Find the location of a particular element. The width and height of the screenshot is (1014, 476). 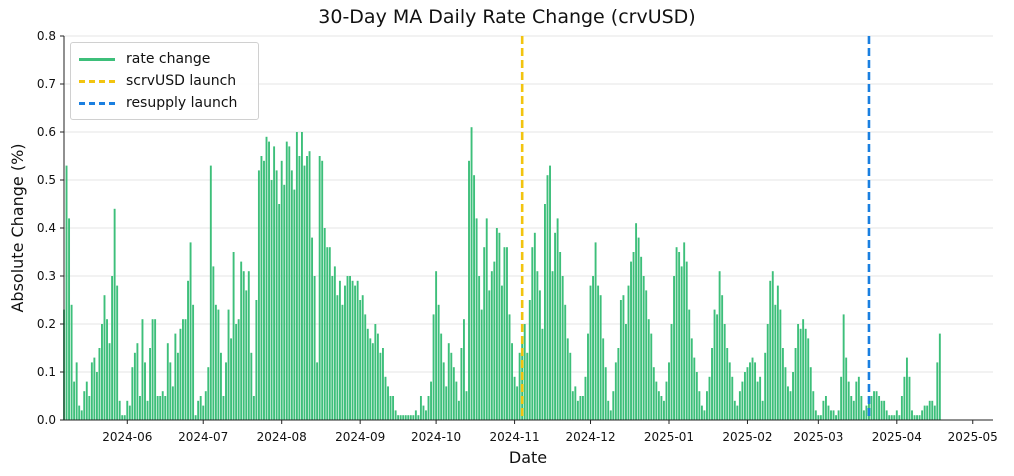

y-tick-label: 0.7 is located at coordinates (46, 84).